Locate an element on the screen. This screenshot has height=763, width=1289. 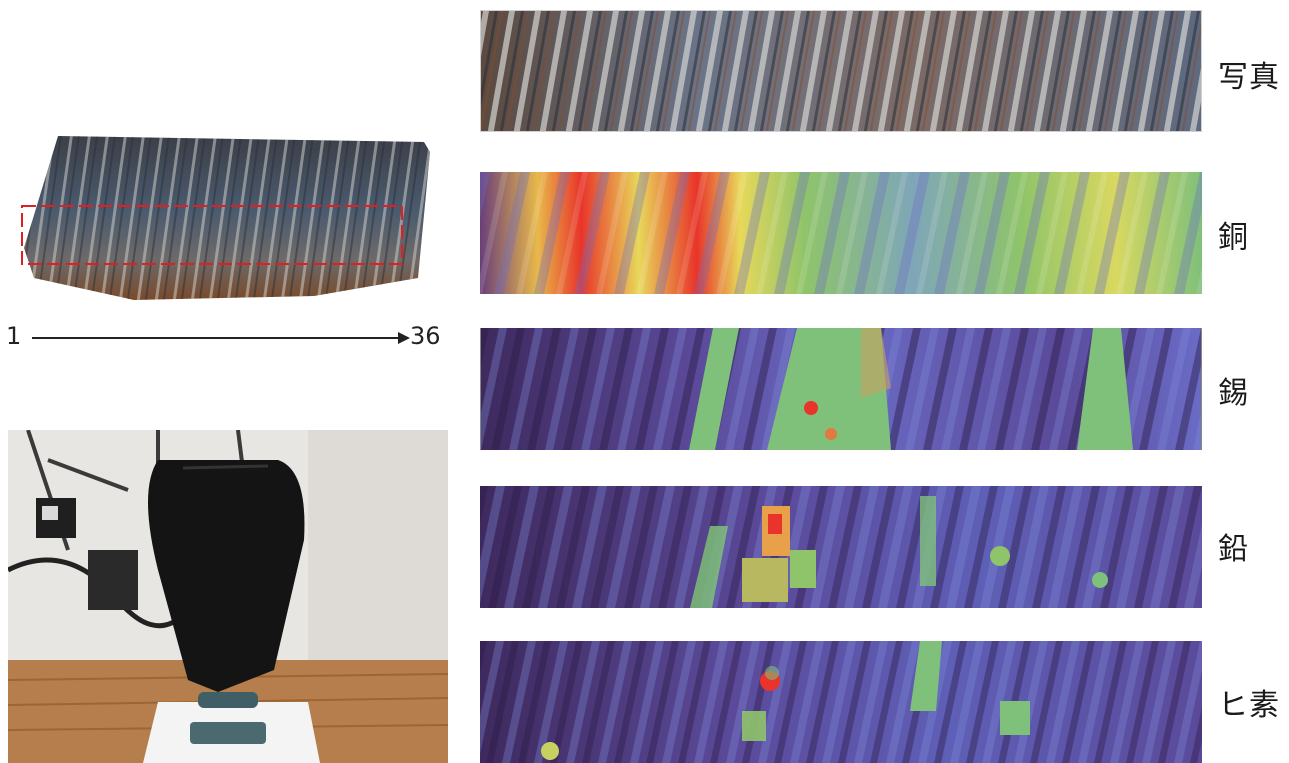
artifact-image is located at coordinates (225, 218).